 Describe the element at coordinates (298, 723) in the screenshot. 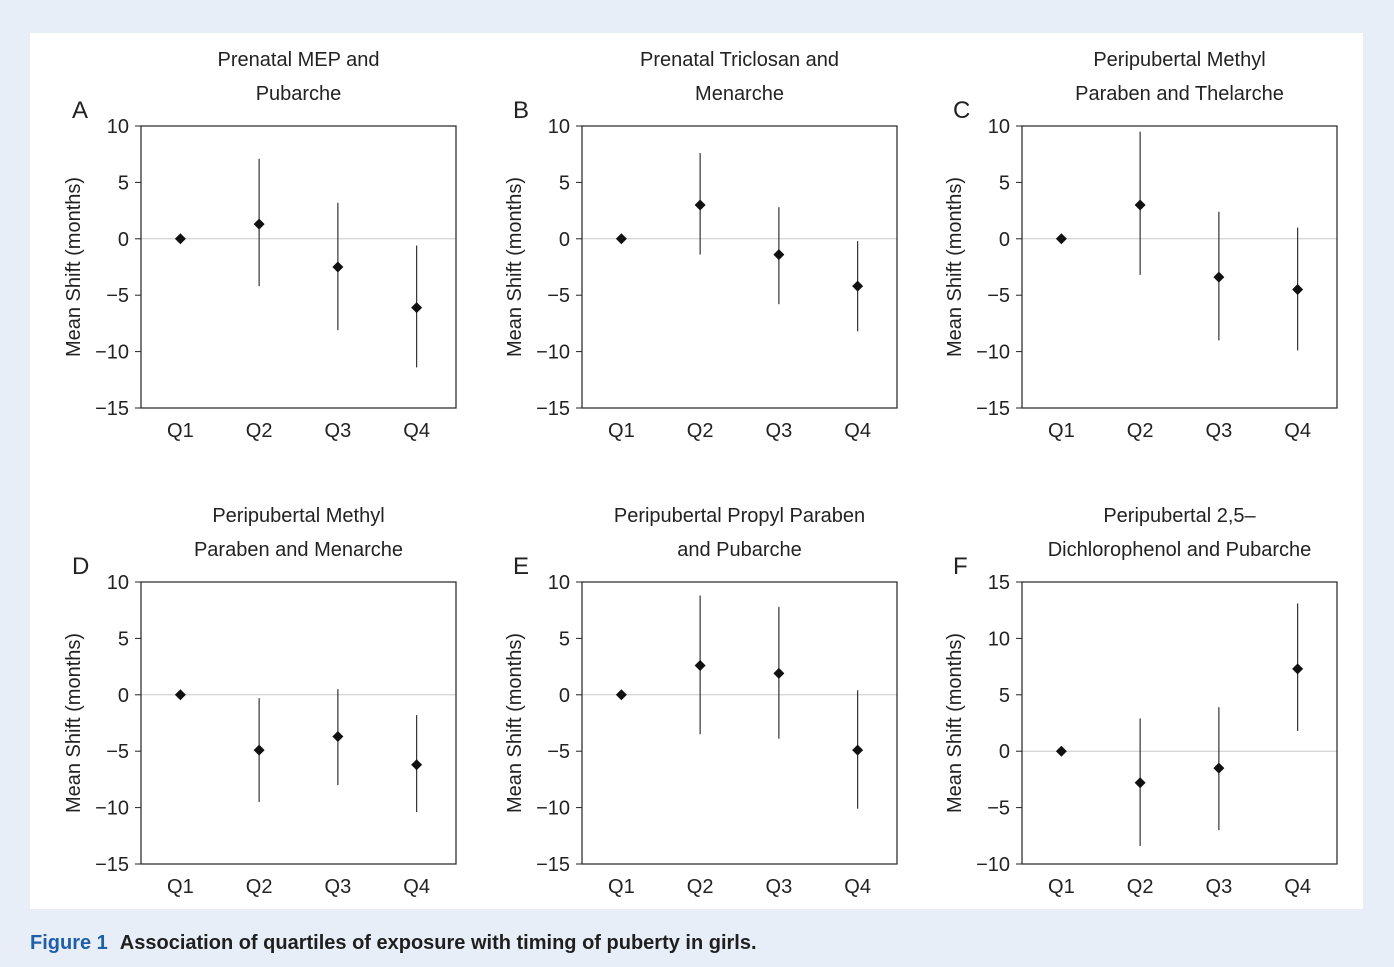

I see `panel-d-plot-frame` at that location.